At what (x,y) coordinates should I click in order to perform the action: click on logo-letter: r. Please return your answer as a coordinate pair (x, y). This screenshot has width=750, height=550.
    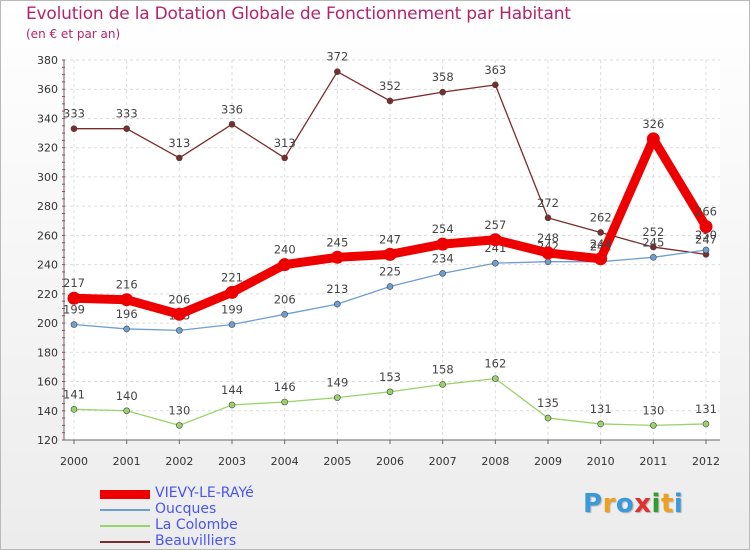
    Looking at the image, I should click on (609, 504).